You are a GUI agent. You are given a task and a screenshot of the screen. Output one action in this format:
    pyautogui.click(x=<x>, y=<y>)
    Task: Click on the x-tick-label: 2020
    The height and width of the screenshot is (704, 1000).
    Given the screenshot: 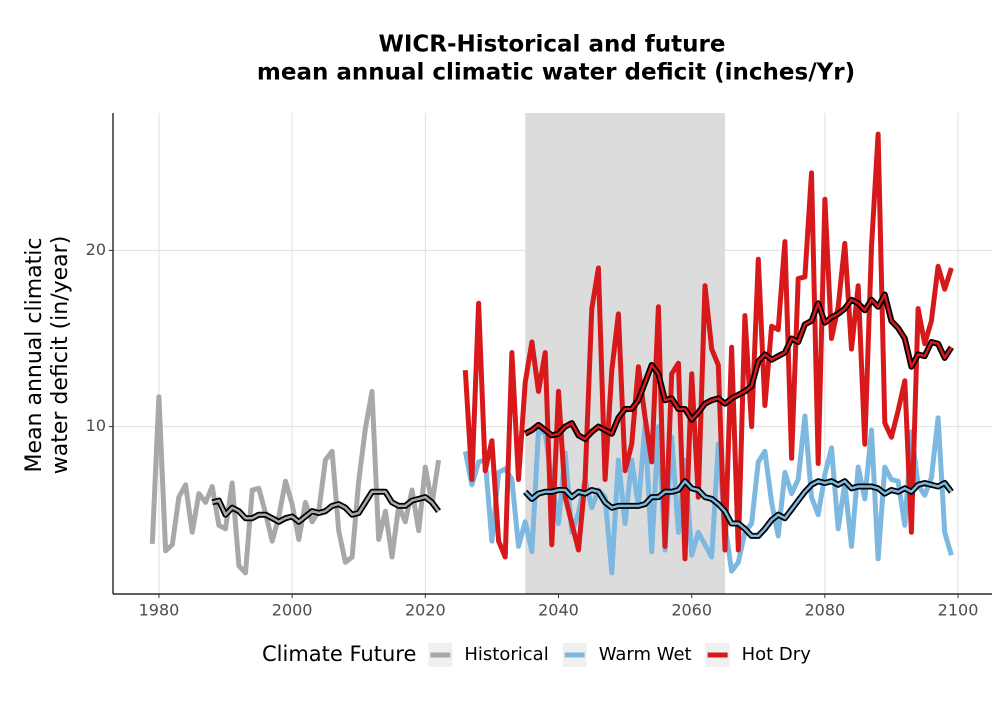 What is the action you would take?
    pyautogui.click(x=425, y=610)
    